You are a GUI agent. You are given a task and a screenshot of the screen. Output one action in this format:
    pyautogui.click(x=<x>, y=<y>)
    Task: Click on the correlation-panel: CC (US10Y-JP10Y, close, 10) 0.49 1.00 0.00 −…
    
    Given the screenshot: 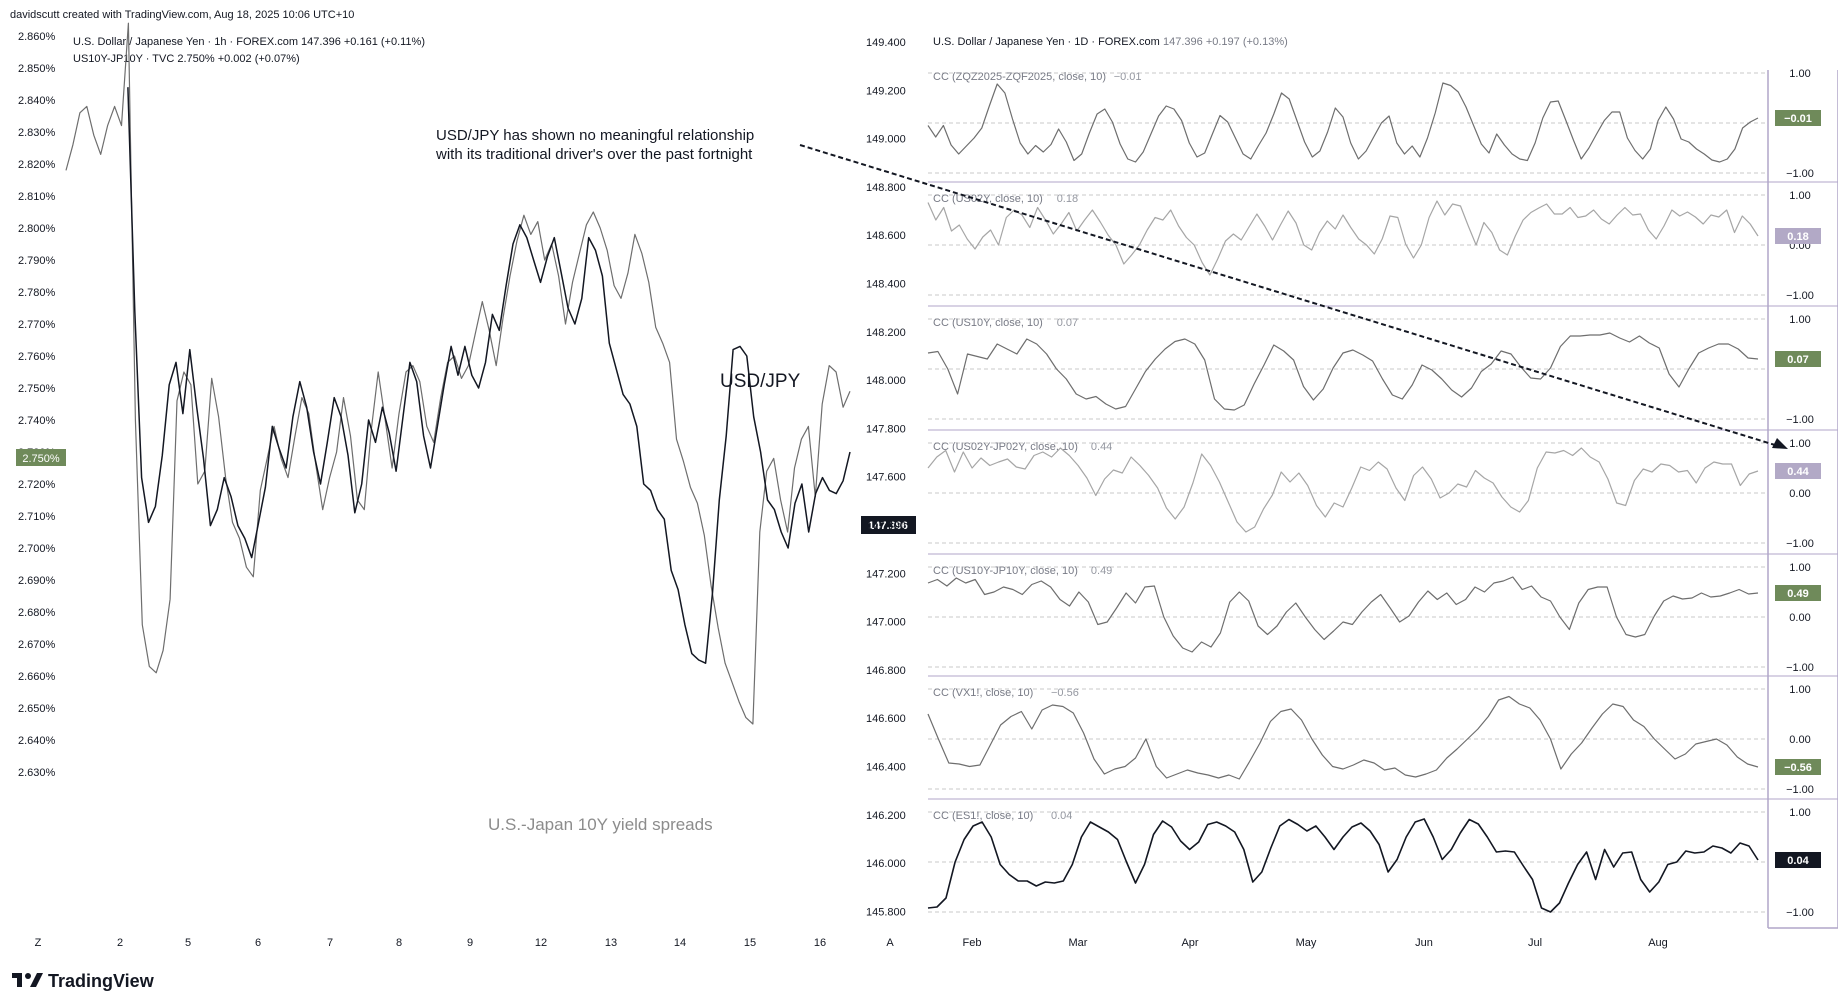 What is the action you would take?
    pyautogui.click(x=1382, y=613)
    